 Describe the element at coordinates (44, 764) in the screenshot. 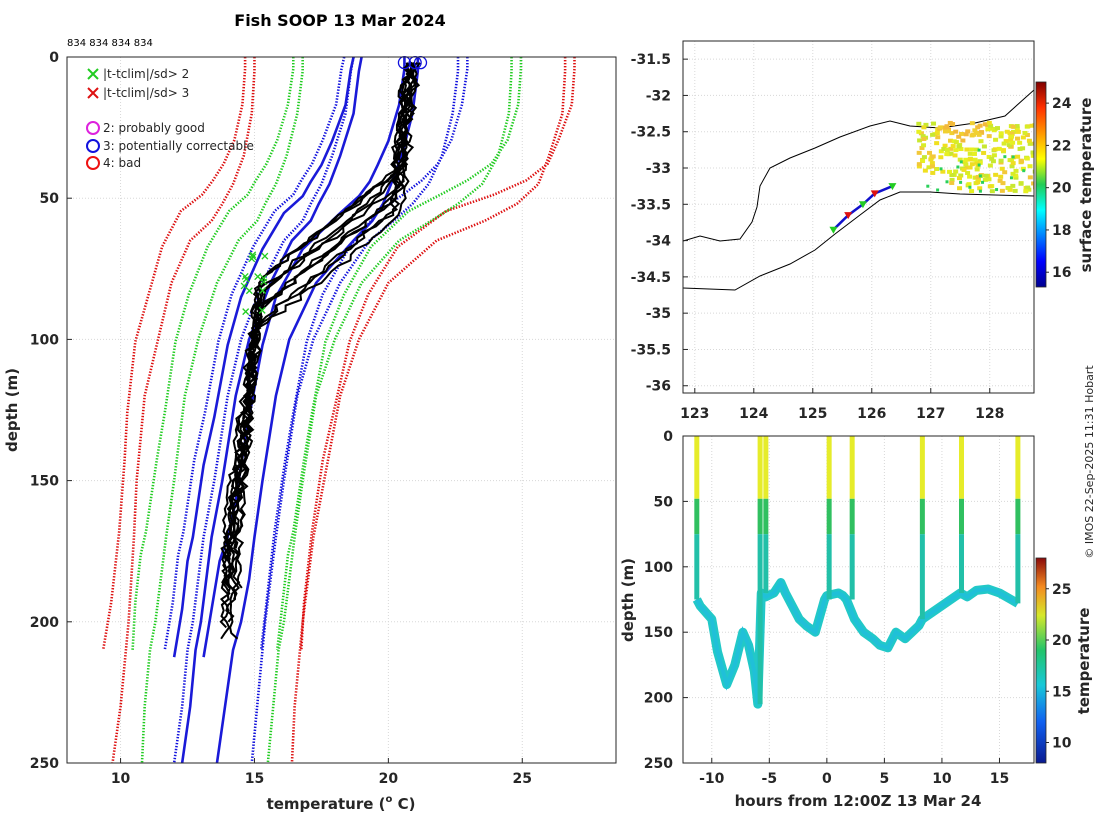

I see `tick-label-y: 250` at that location.